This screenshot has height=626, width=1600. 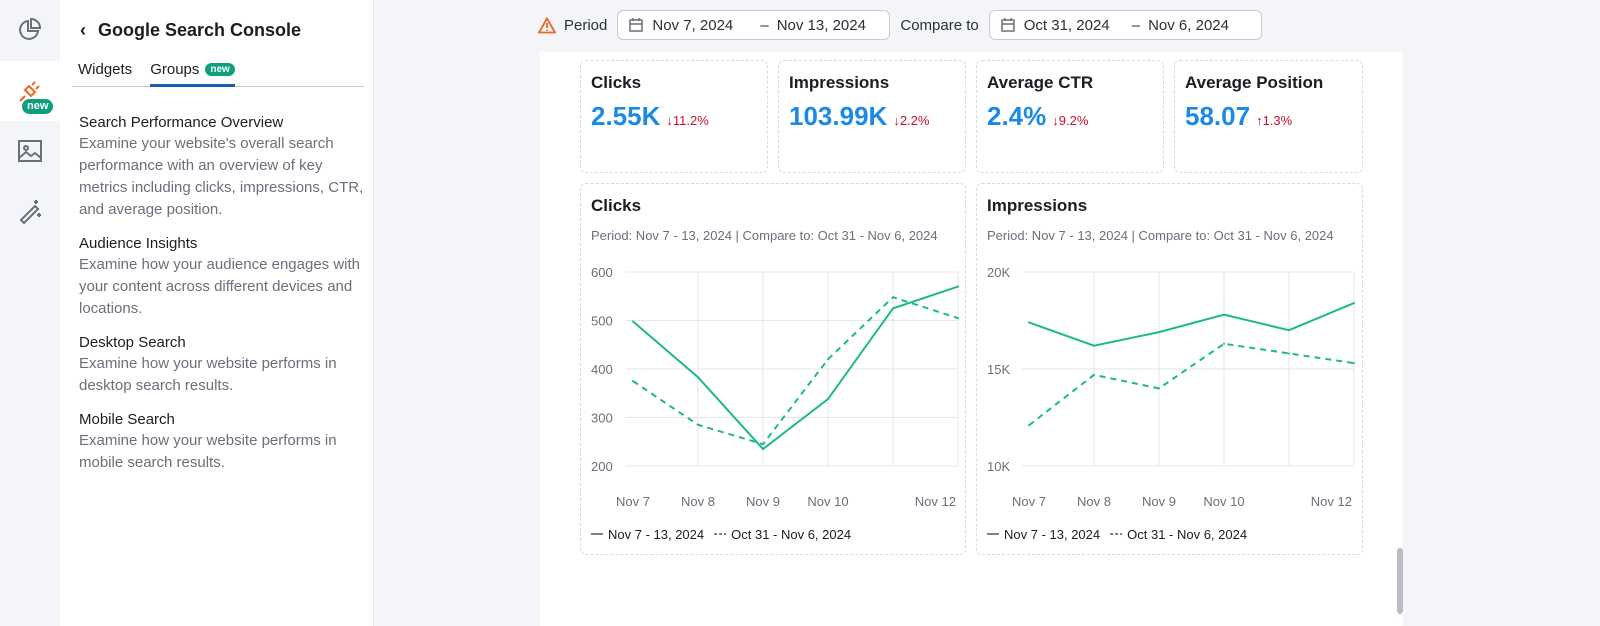 What do you see at coordinates (1239, 116) in the screenshot?
I see `kpi-value: 58.07 ↑1.3%` at bounding box center [1239, 116].